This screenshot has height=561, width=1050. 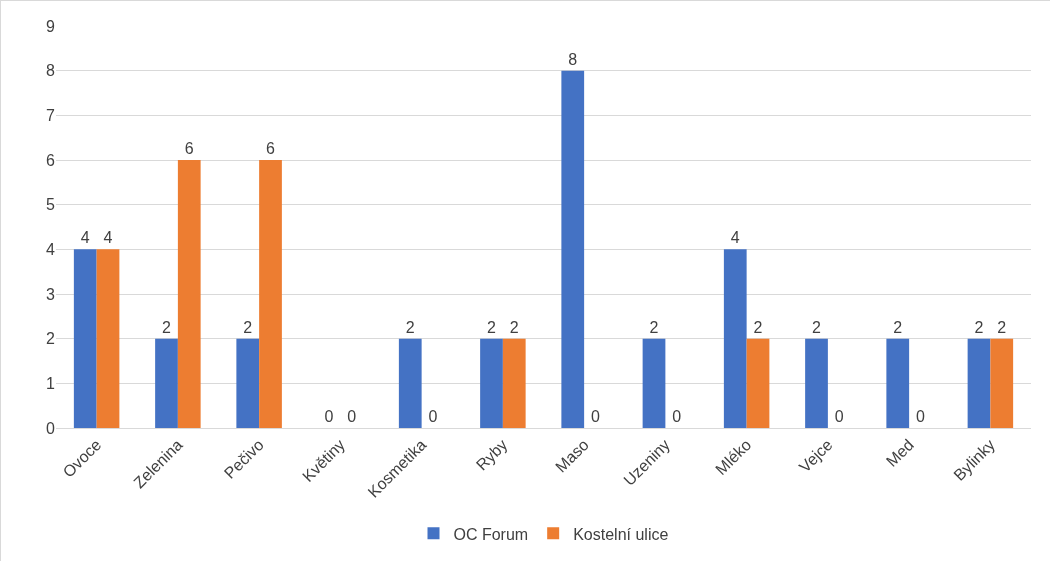 What do you see at coordinates (573, 59) in the screenshot?
I see `data-label: 8` at bounding box center [573, 59].